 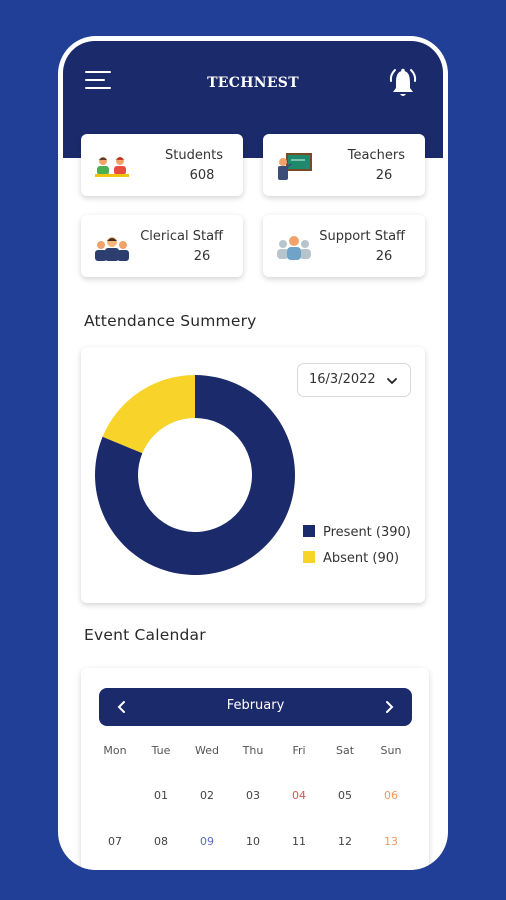 What do you see at coordinates (161, 750) in the screenshot?
I see `weekday-label: Tue` at bounding box center [161, 750].